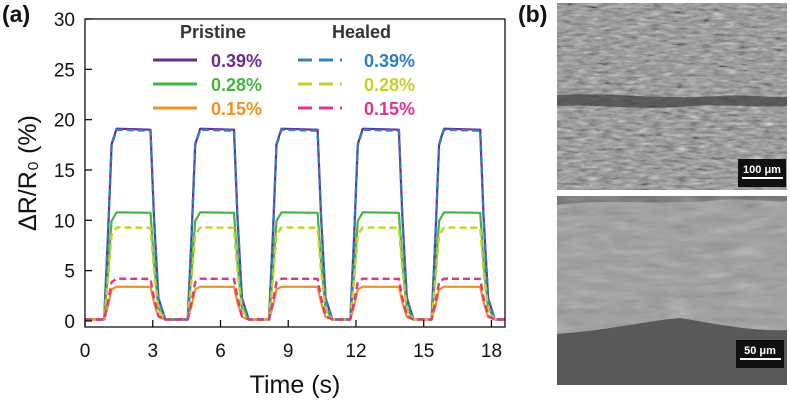  Describe the element at coordinates (69, 322) in the screenshot. I see `y-tick-label: 0` at that location.